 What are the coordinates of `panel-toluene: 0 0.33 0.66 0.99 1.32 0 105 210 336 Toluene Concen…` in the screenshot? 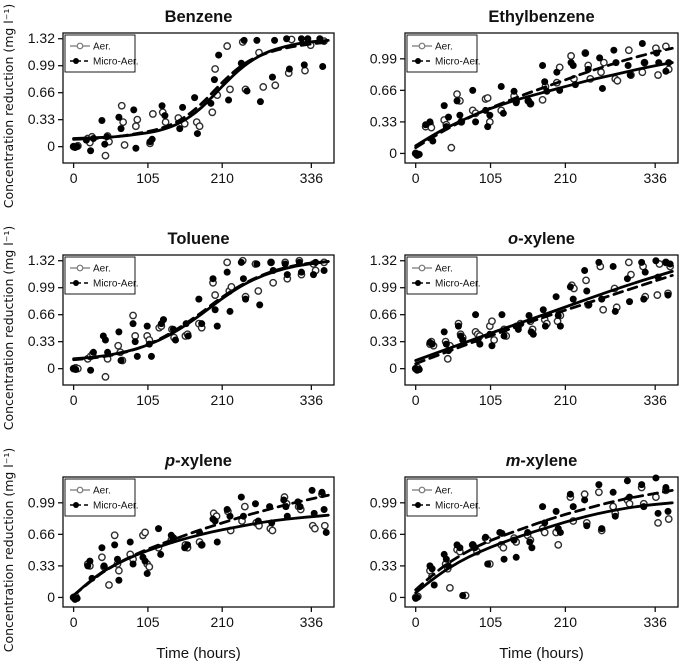 It's located at (168, 328).